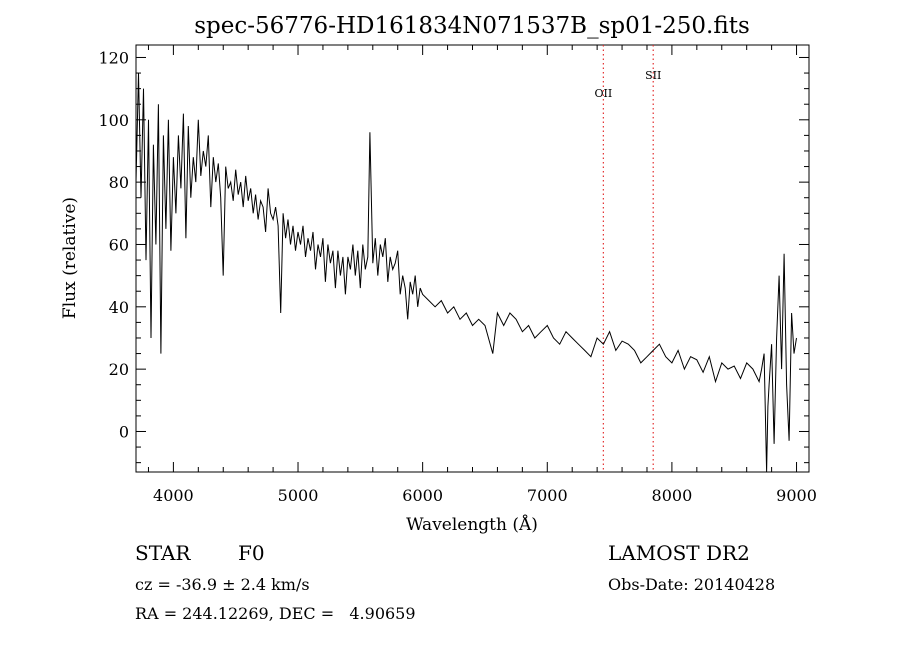 The image size is (900, 650). What do you see at coordinates (173, 495) in the screenshot?
I see `x-tick-label: 4000` at bounding box center [173, 495].